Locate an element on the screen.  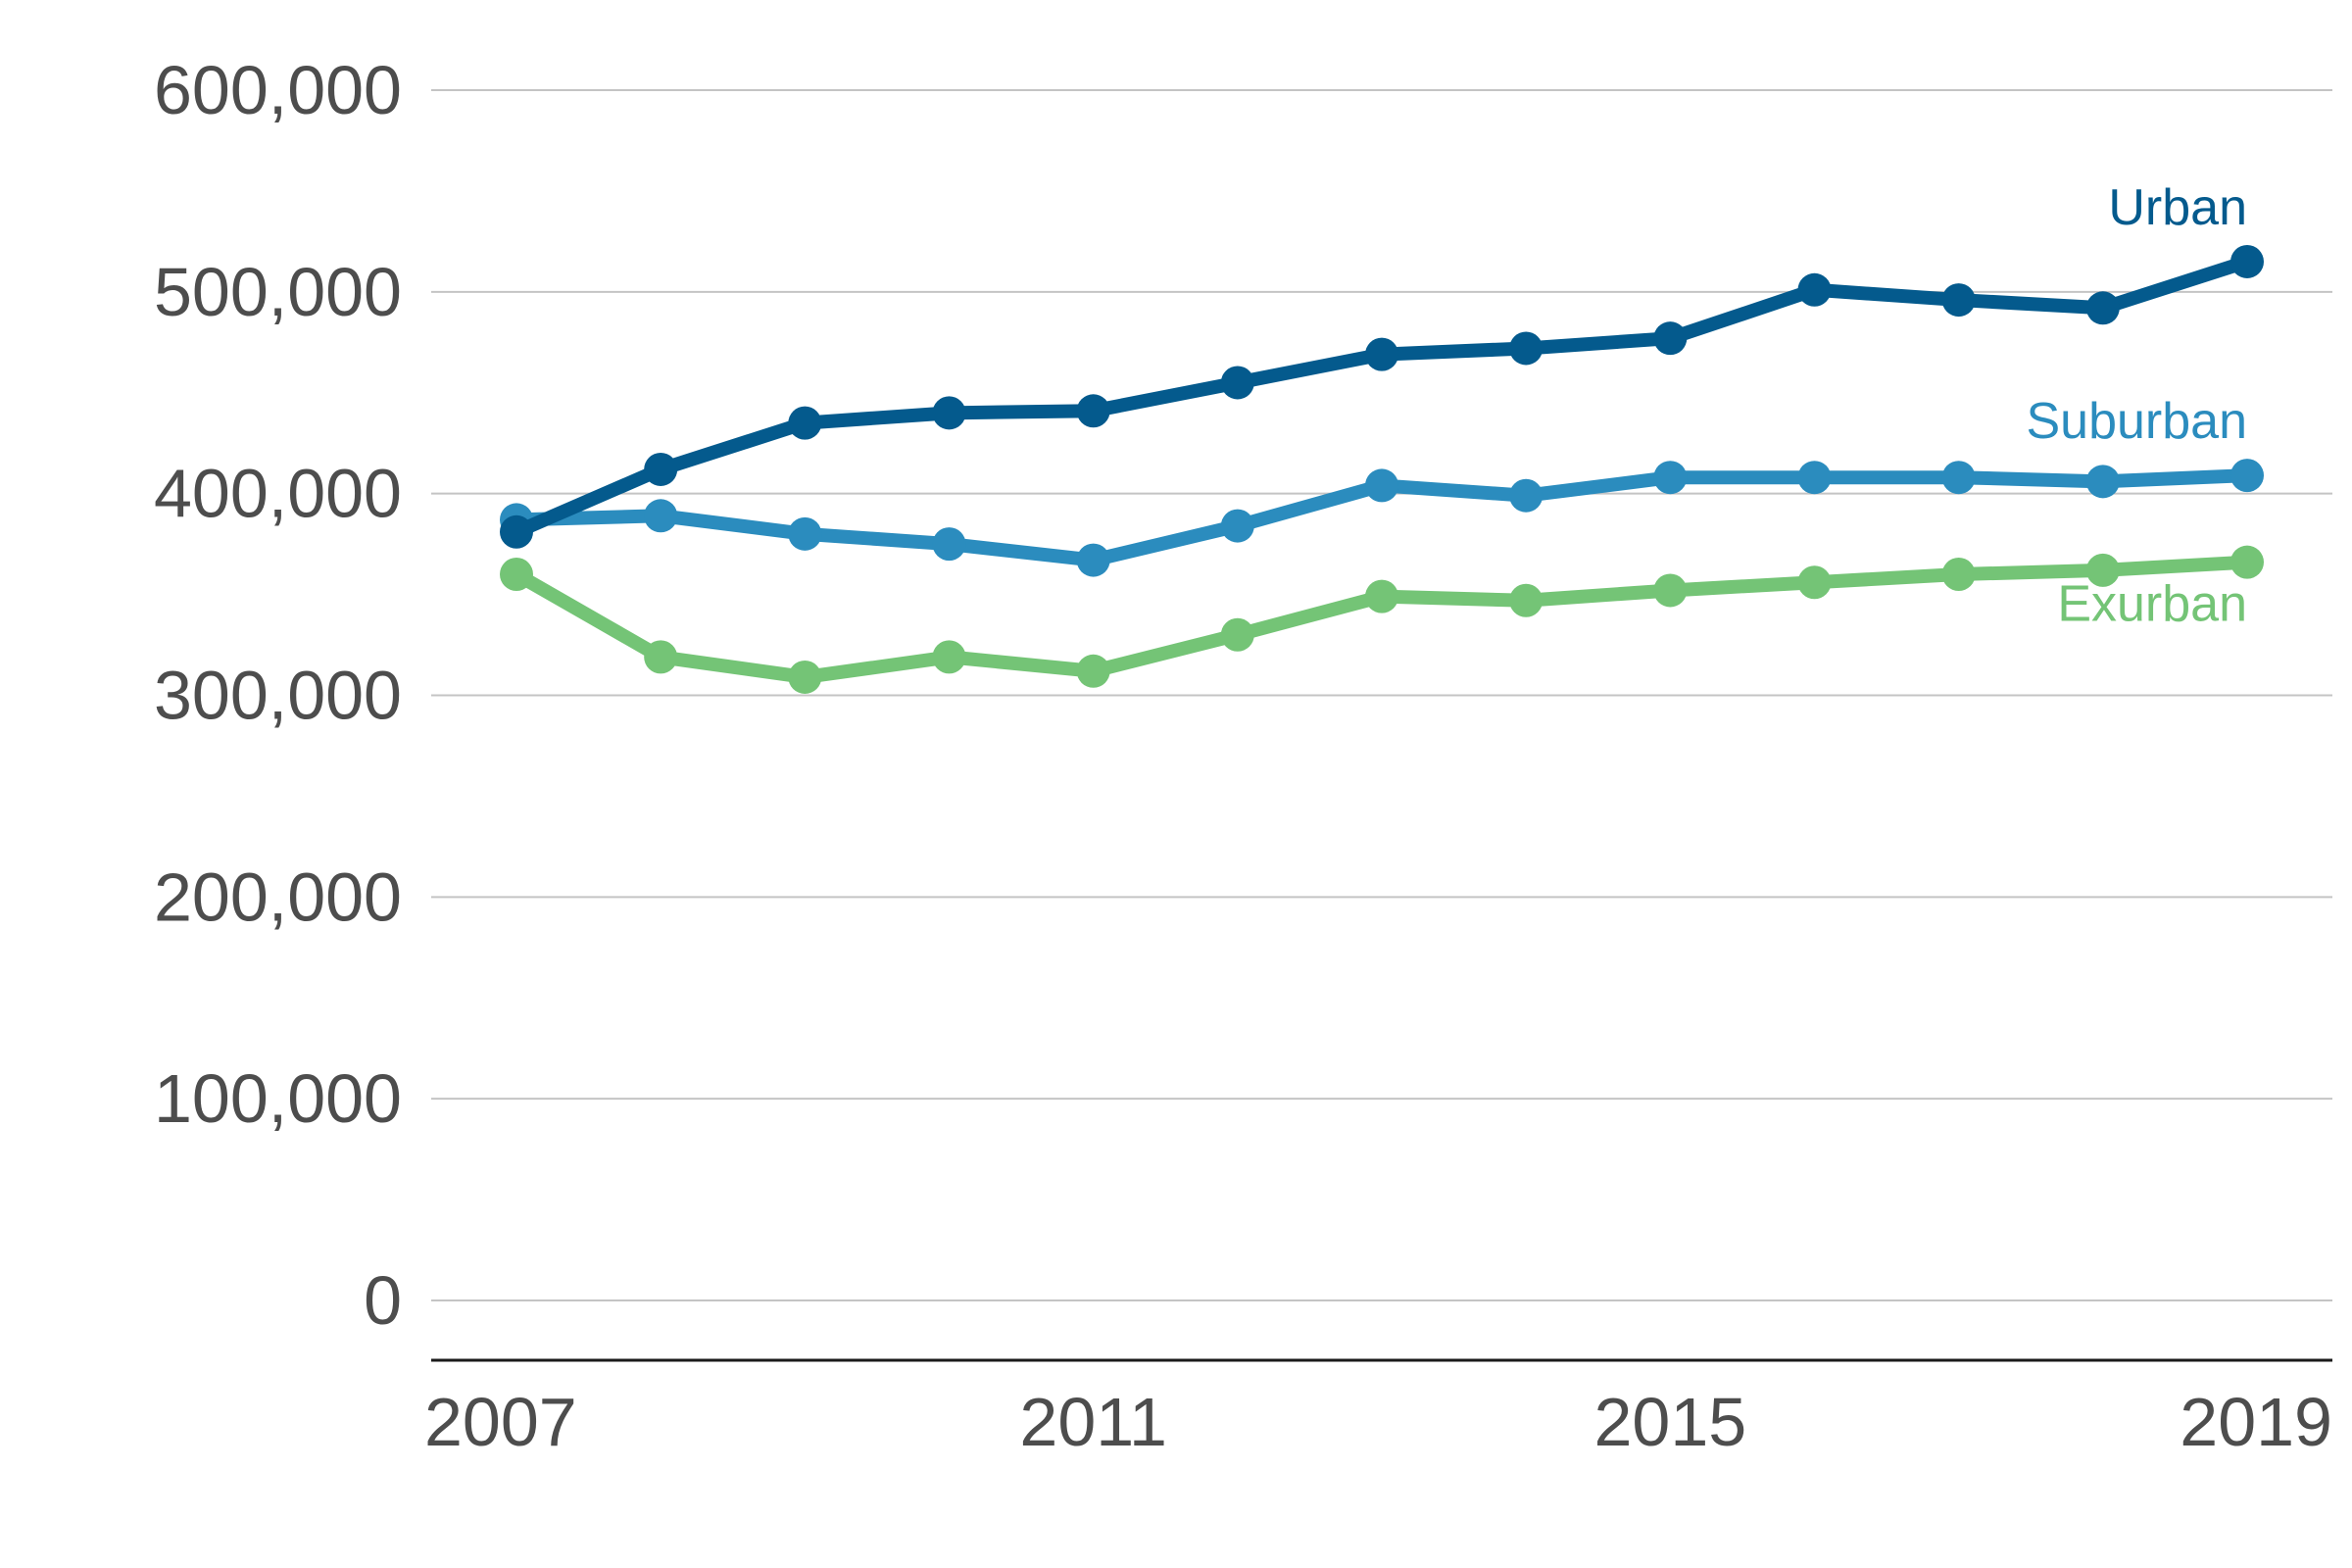
series-labels: Urban Suburban Exurban is located at coordinates (2136, 406).